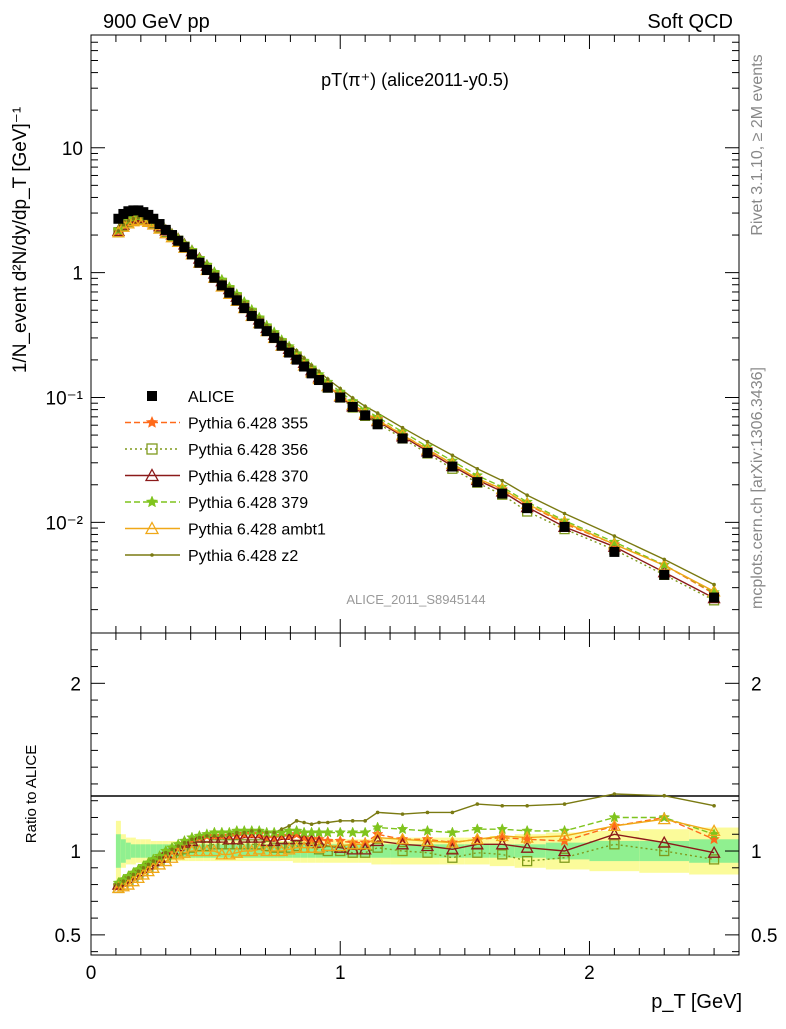  What do you see at coordinates (152, 396) in the screenshot?
I see `legend-marker-ALICE` at bounding box center [152, 396].